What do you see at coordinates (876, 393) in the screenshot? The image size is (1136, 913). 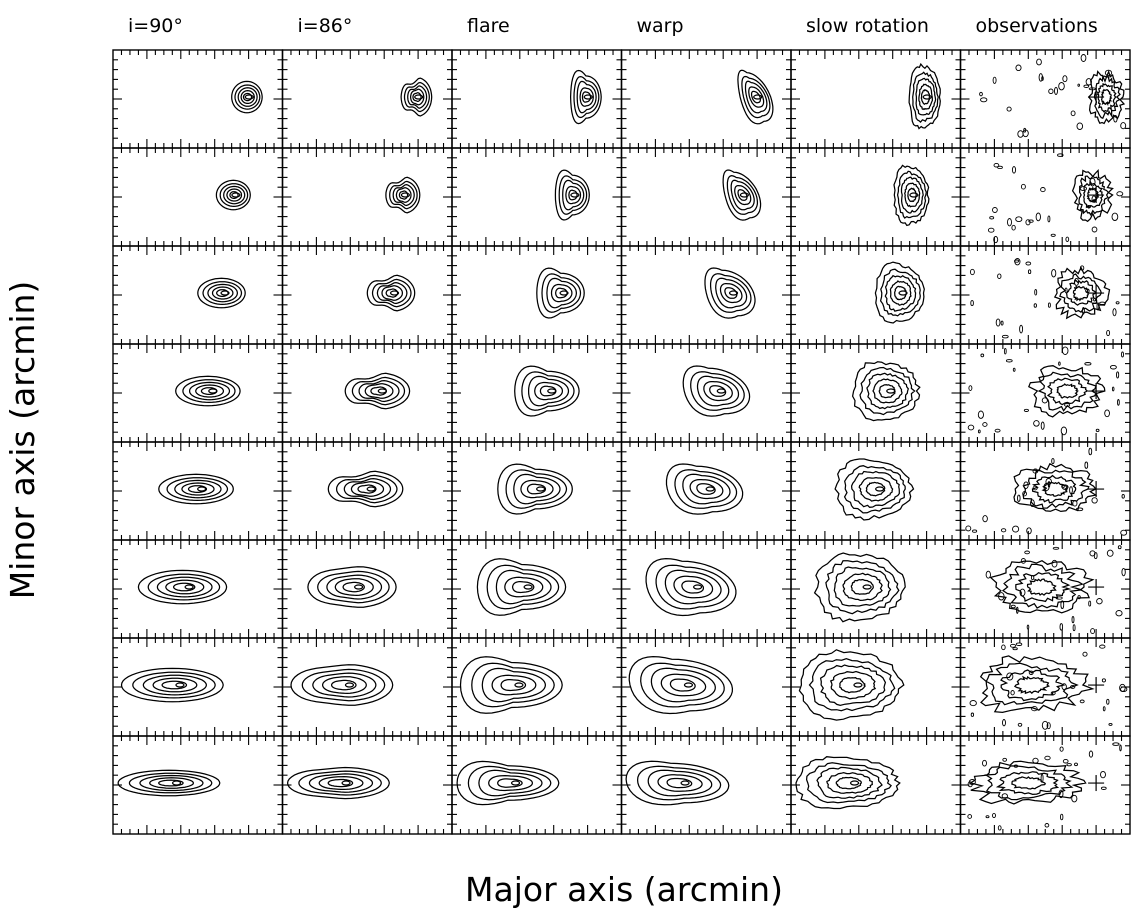 I see `panel-r3-c4` at bounding box center [876, 393].